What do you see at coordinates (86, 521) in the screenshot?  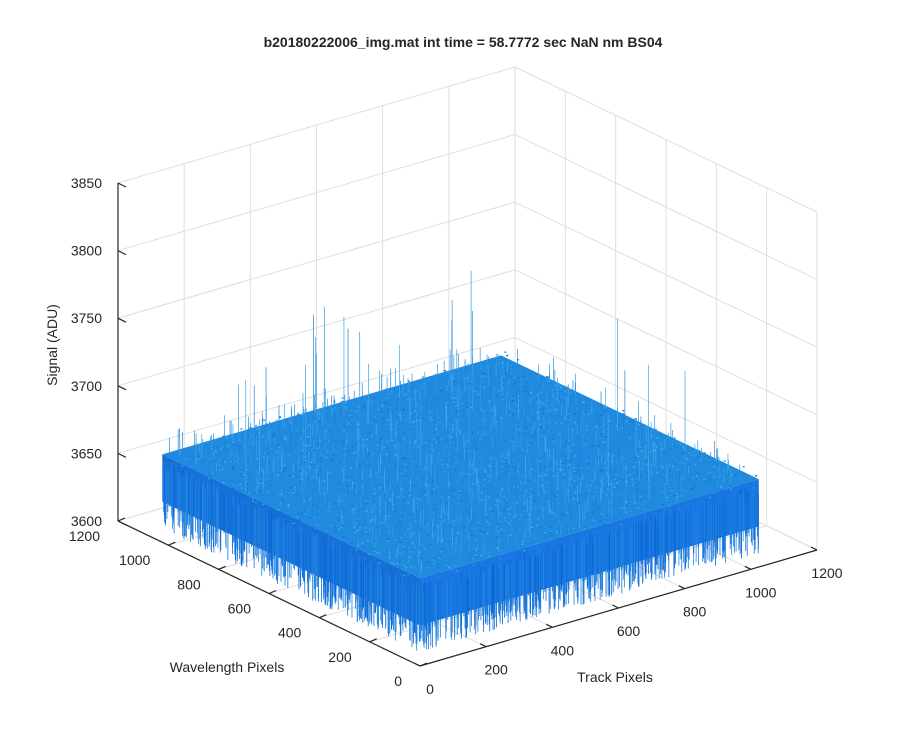 I see `z-tick-label: 3600` at bounding box center [86, 521].